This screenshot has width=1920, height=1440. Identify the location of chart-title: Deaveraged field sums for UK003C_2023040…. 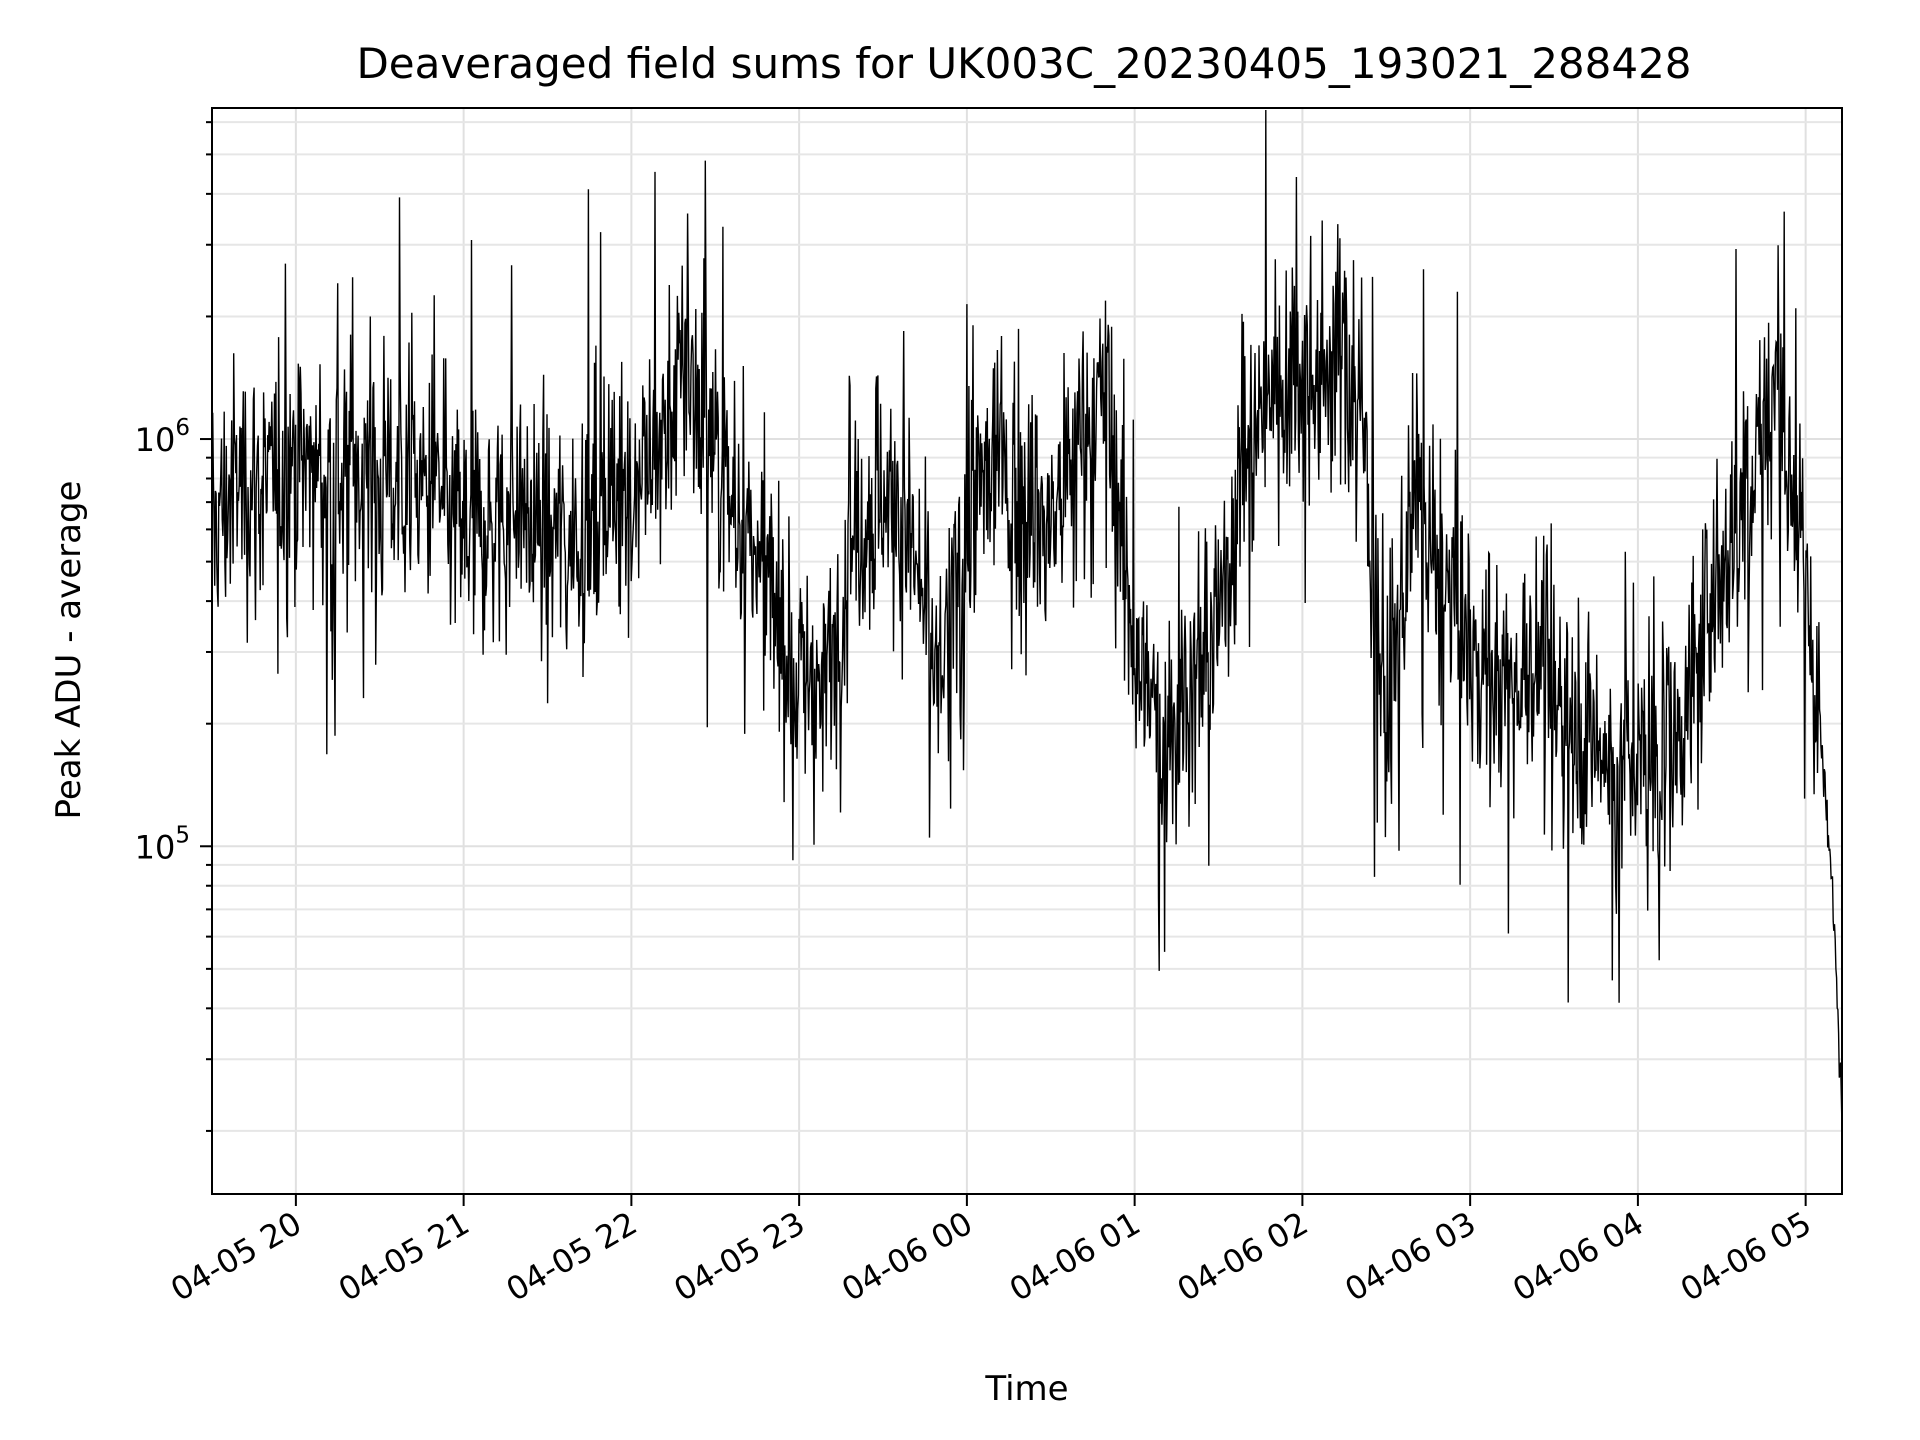
(1023, 63).